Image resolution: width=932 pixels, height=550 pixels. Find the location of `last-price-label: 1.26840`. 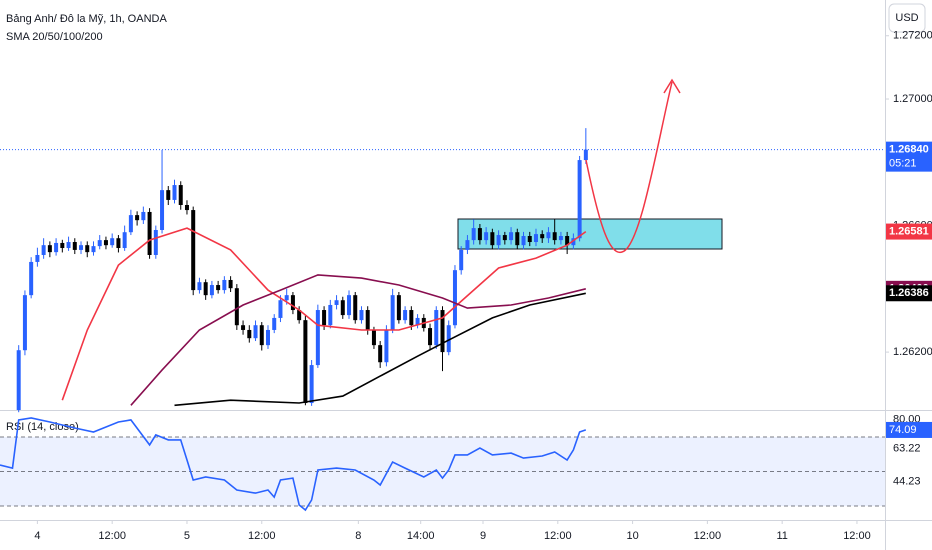

last-price-label: 1.26840 is located at coordinates (909, 150).